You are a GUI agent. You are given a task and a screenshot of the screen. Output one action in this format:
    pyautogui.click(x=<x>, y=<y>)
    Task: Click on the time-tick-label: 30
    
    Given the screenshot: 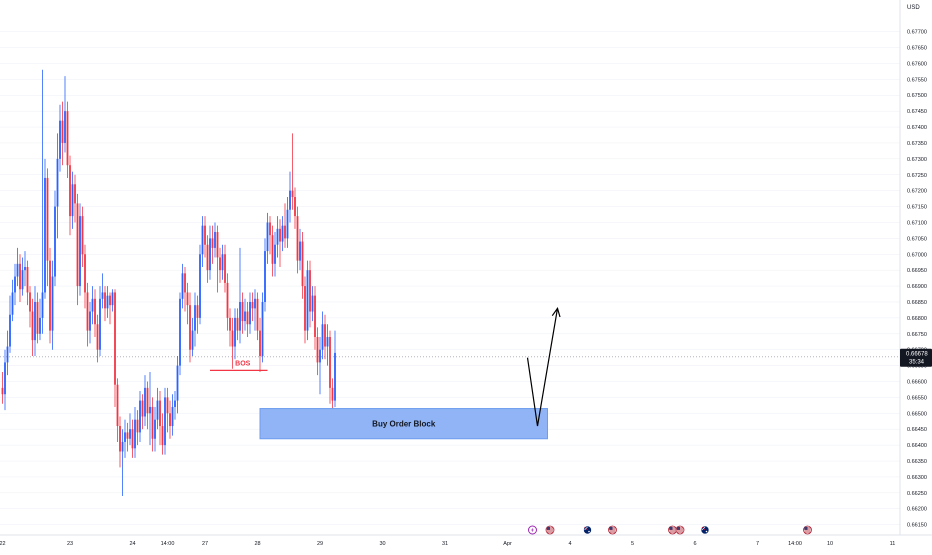 What is the action you would take?
    pyautogui.click(x=382, y=544)
    